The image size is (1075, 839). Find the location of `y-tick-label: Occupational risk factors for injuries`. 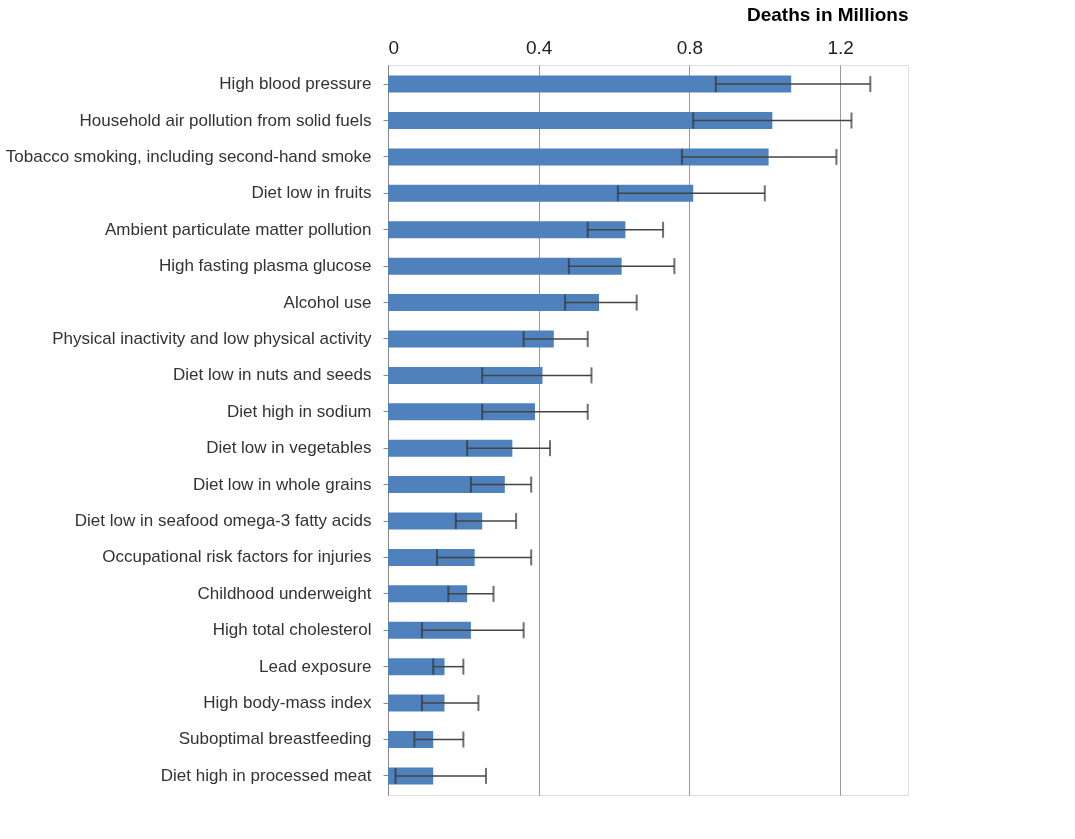

y-tick-label: Occupational risk factors for injuries is located at coordinates (237, 557).